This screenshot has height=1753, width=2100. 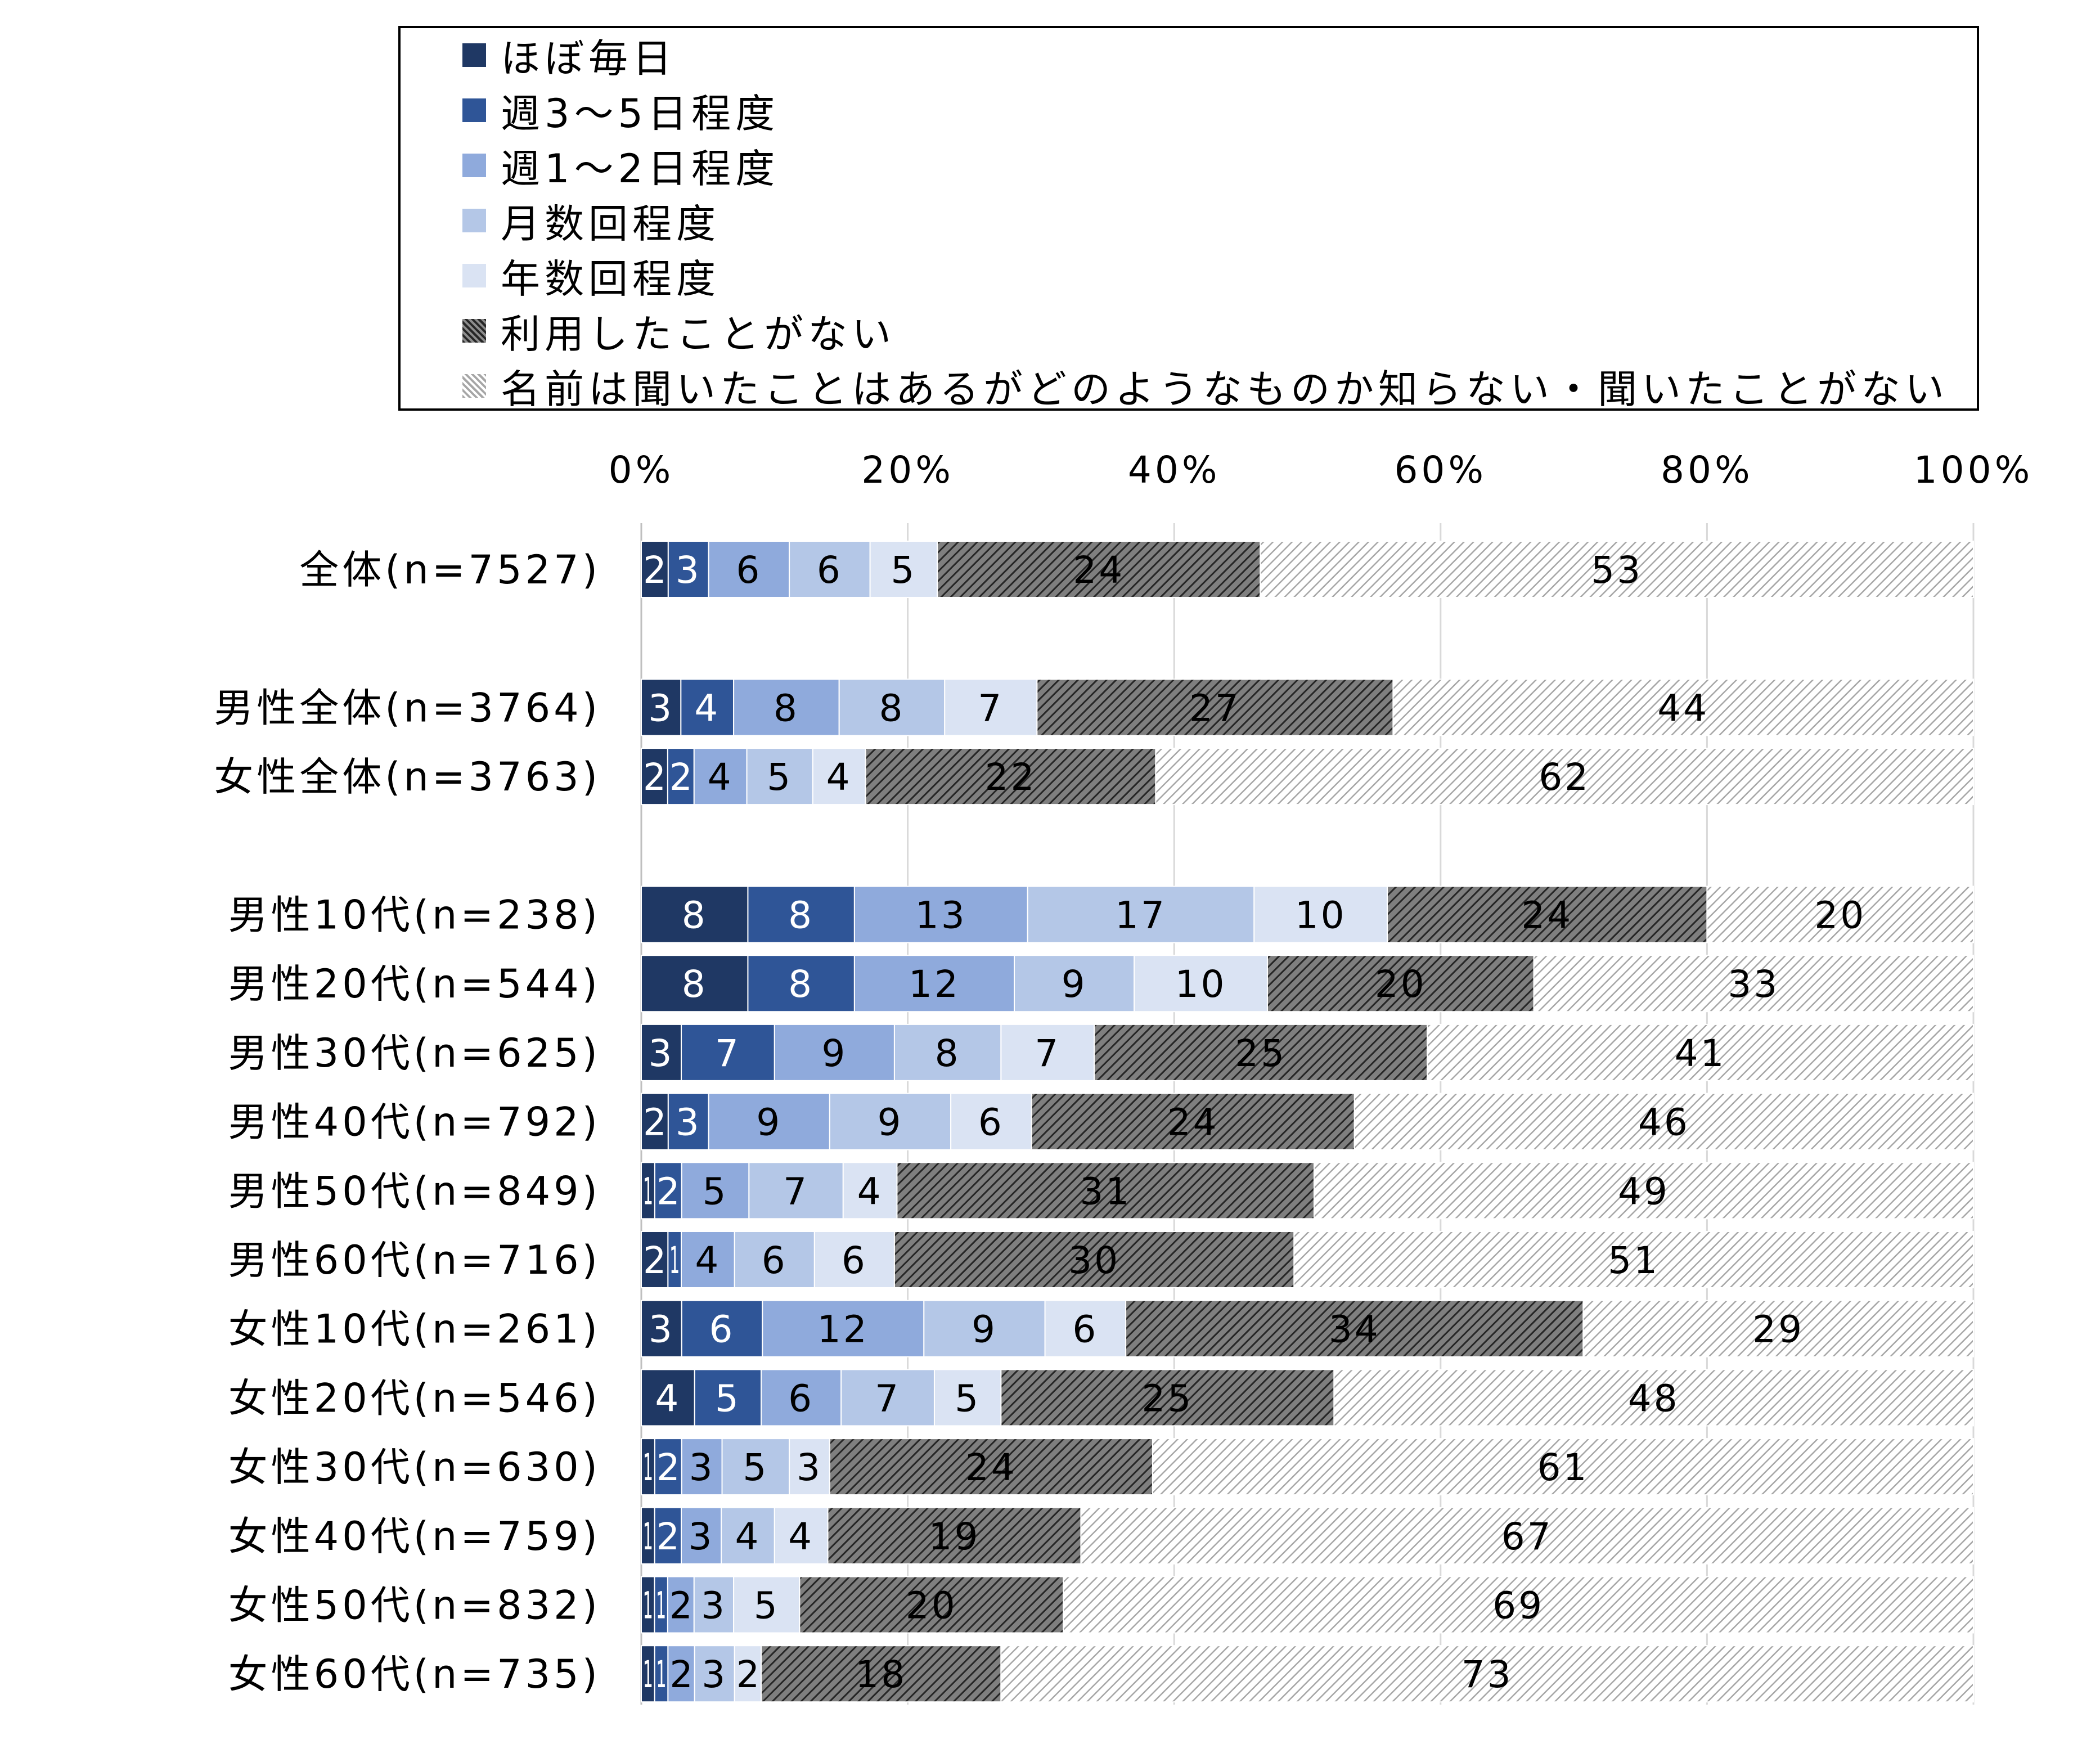 I want to click on legend-item: 月数回程度, so click(x=591, y=221).